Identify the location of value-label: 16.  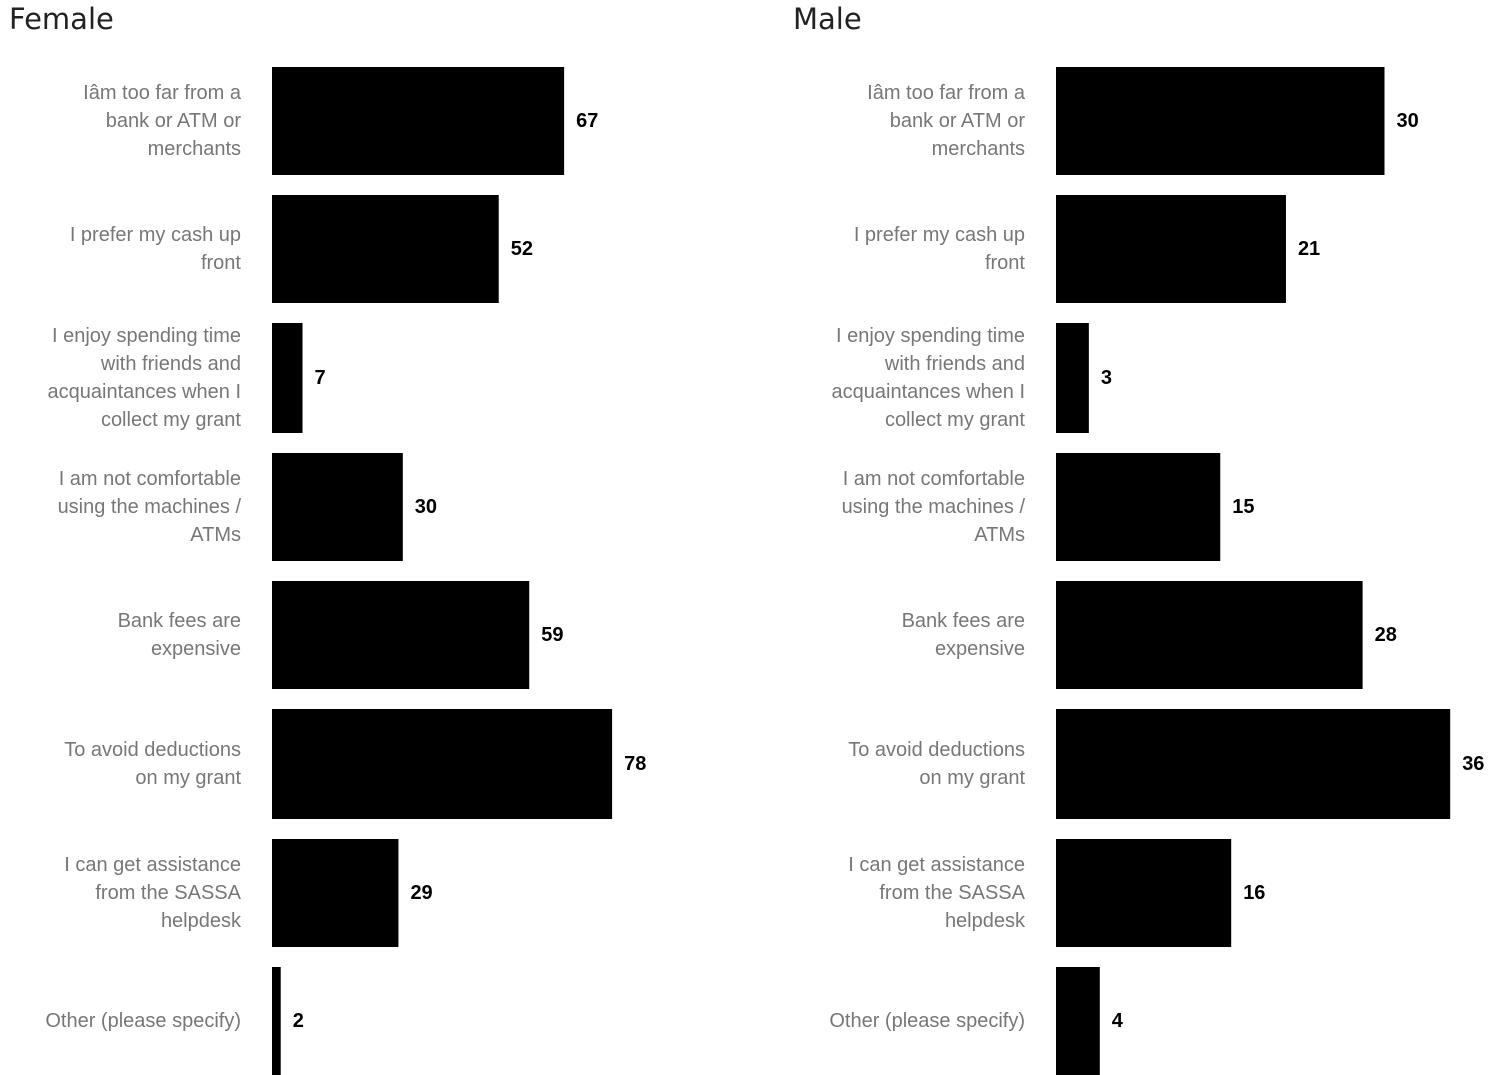
(1254, 893).